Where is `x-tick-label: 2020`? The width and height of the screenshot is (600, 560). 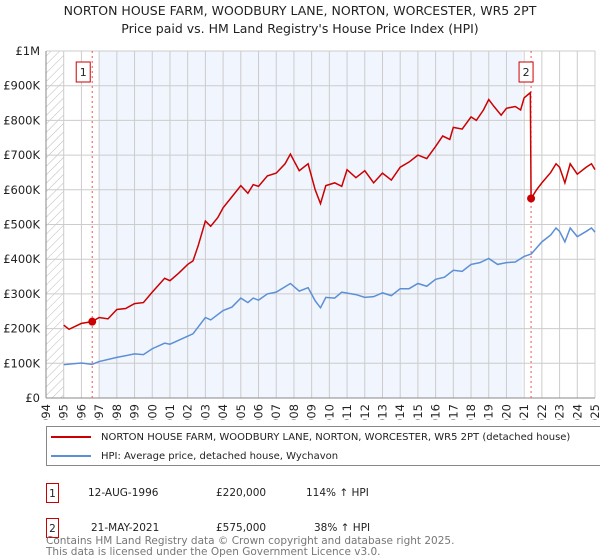 x-tick-label: 2020 is located at coordinates (506, 412).